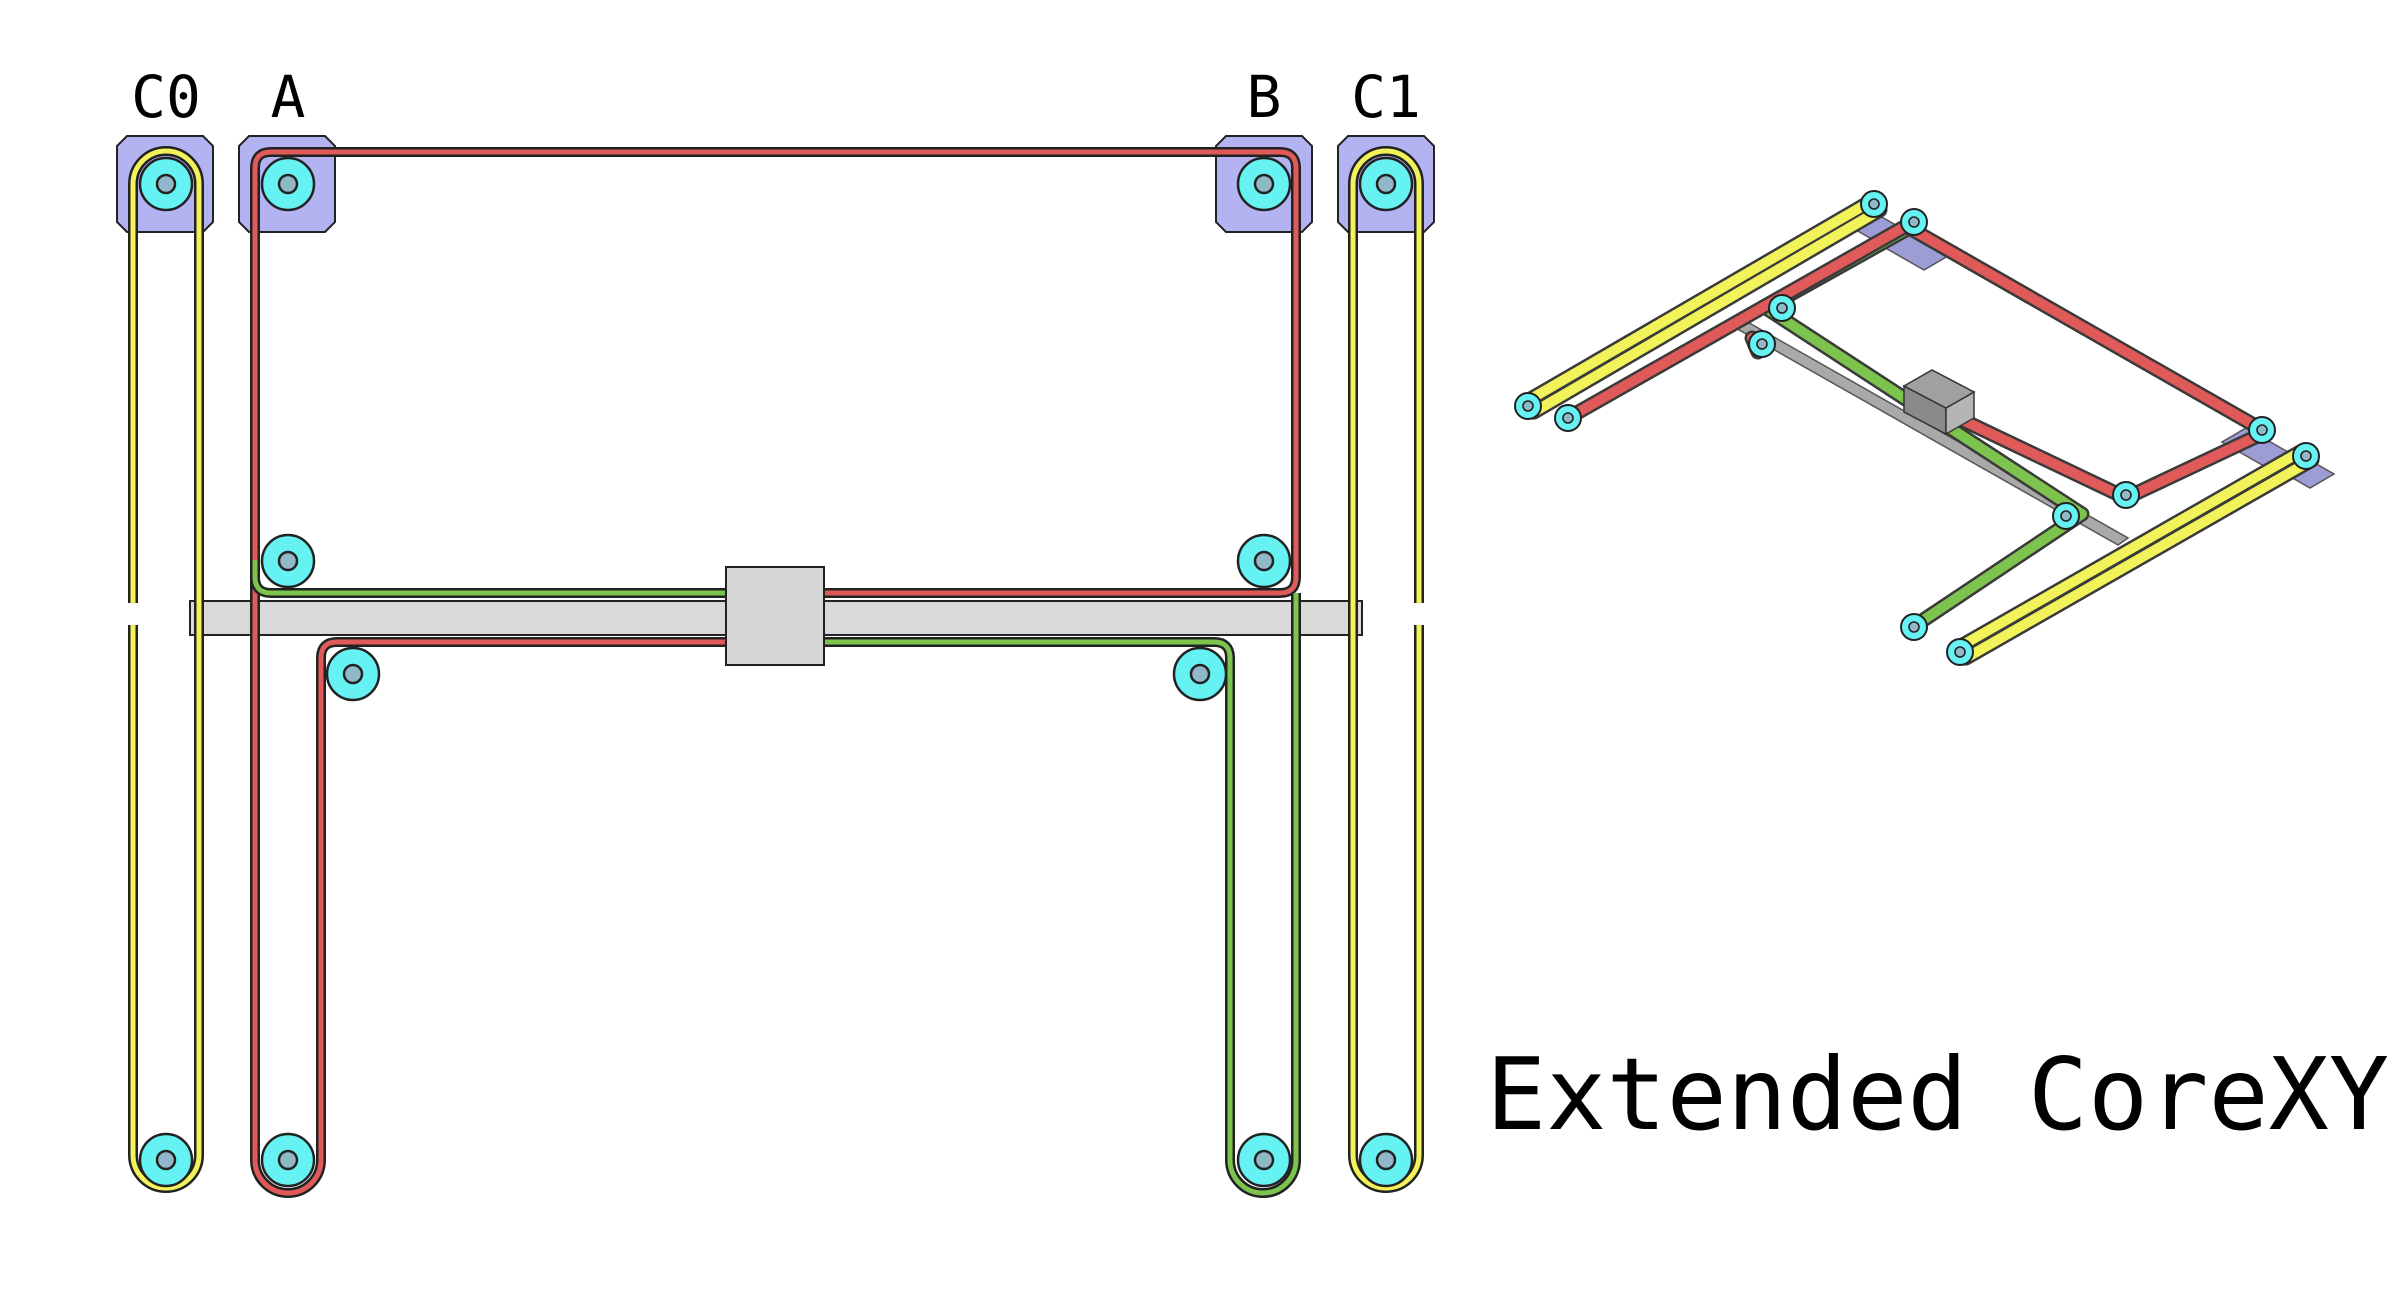 The height and width of the screenshot is (1305, 2400). What do you see at coordinates (1701, 307) in the screenshot?
I see `iso-belt-c-left` at bounding box center [1701, 307].